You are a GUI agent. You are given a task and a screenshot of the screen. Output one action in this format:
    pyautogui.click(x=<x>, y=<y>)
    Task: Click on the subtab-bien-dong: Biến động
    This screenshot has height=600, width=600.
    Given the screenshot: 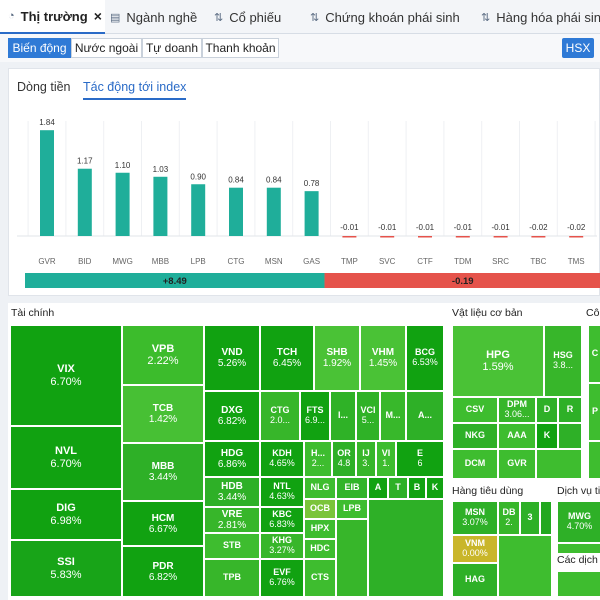 What is the action you would take?
    pyautogui.click(x=39, y=48)
    